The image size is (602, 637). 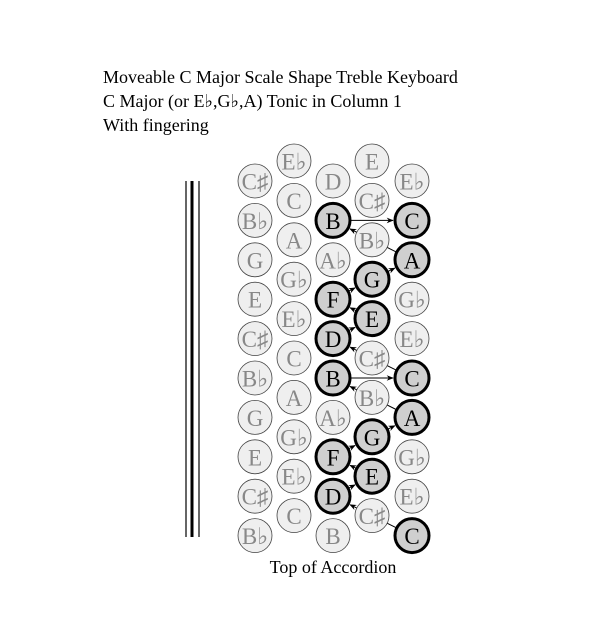 I want to click on note-label: A♭, so click(x=332, y=418).